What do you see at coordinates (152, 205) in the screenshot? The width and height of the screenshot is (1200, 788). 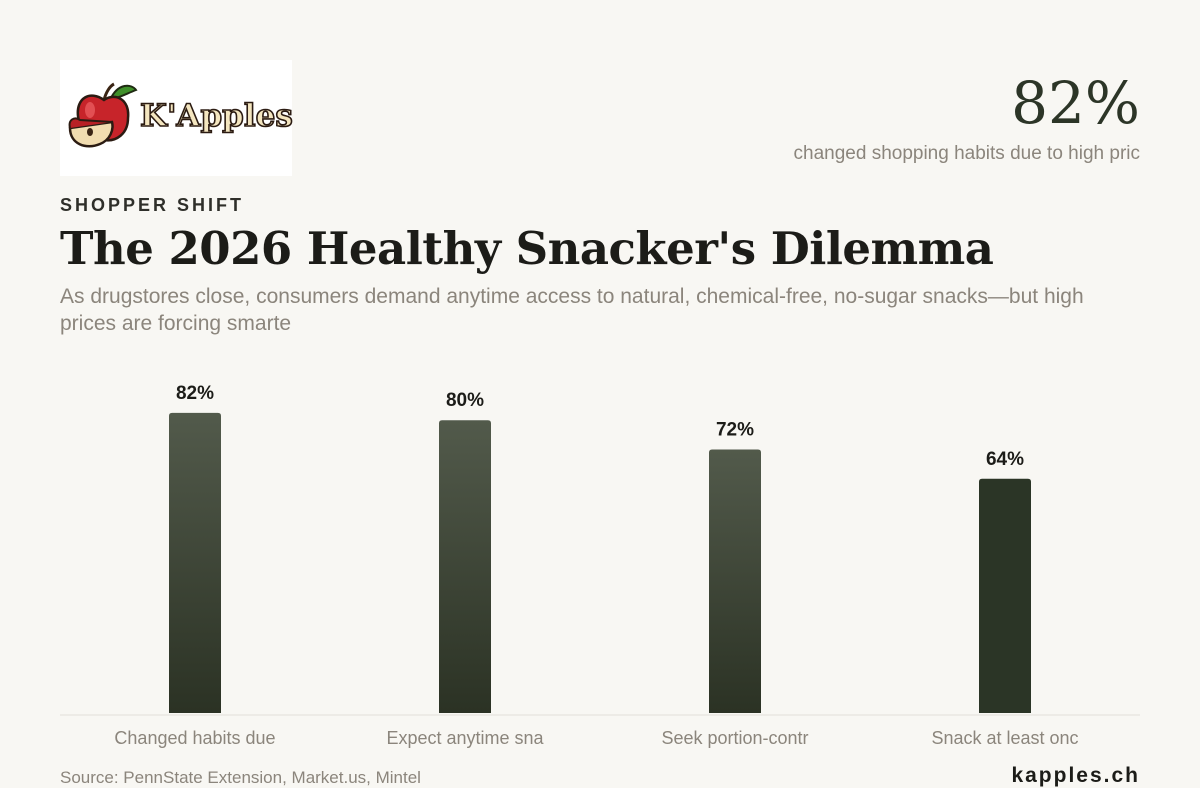 I see `section-eyebrow: SHOPPER SHIFT` at bounding box center [152, 205].